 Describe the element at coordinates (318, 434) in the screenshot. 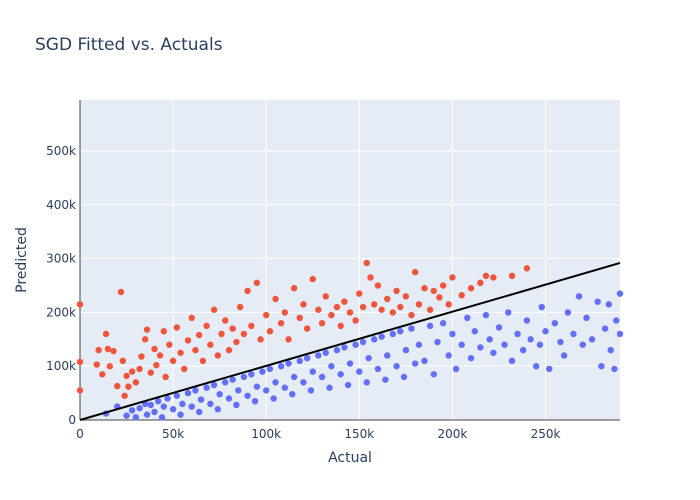

I see `x-axis-ticks: 0 50k 100k 150k 200k 250k` at that location.